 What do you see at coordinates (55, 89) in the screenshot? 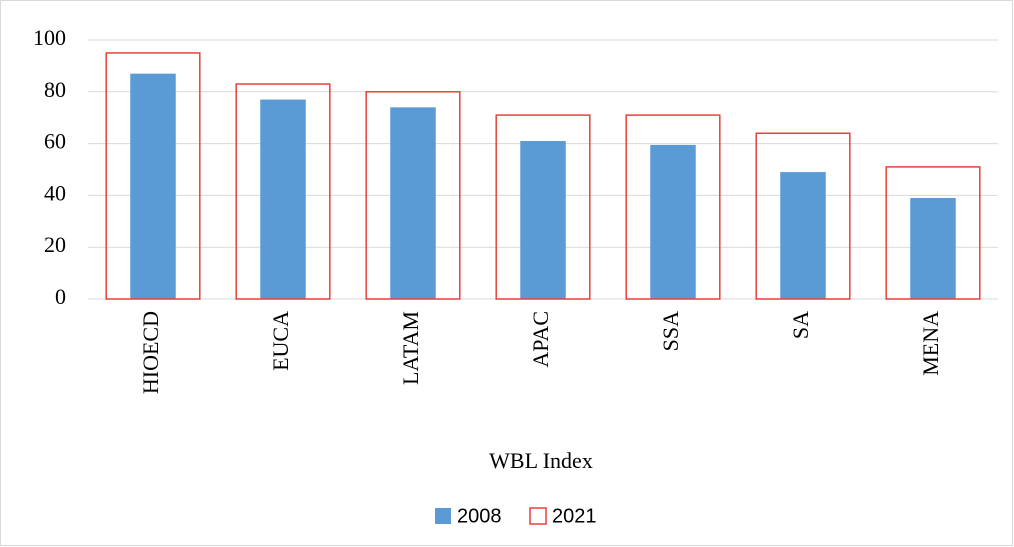
I see `y-tick-label: 80` at bounding box center [55, 89].